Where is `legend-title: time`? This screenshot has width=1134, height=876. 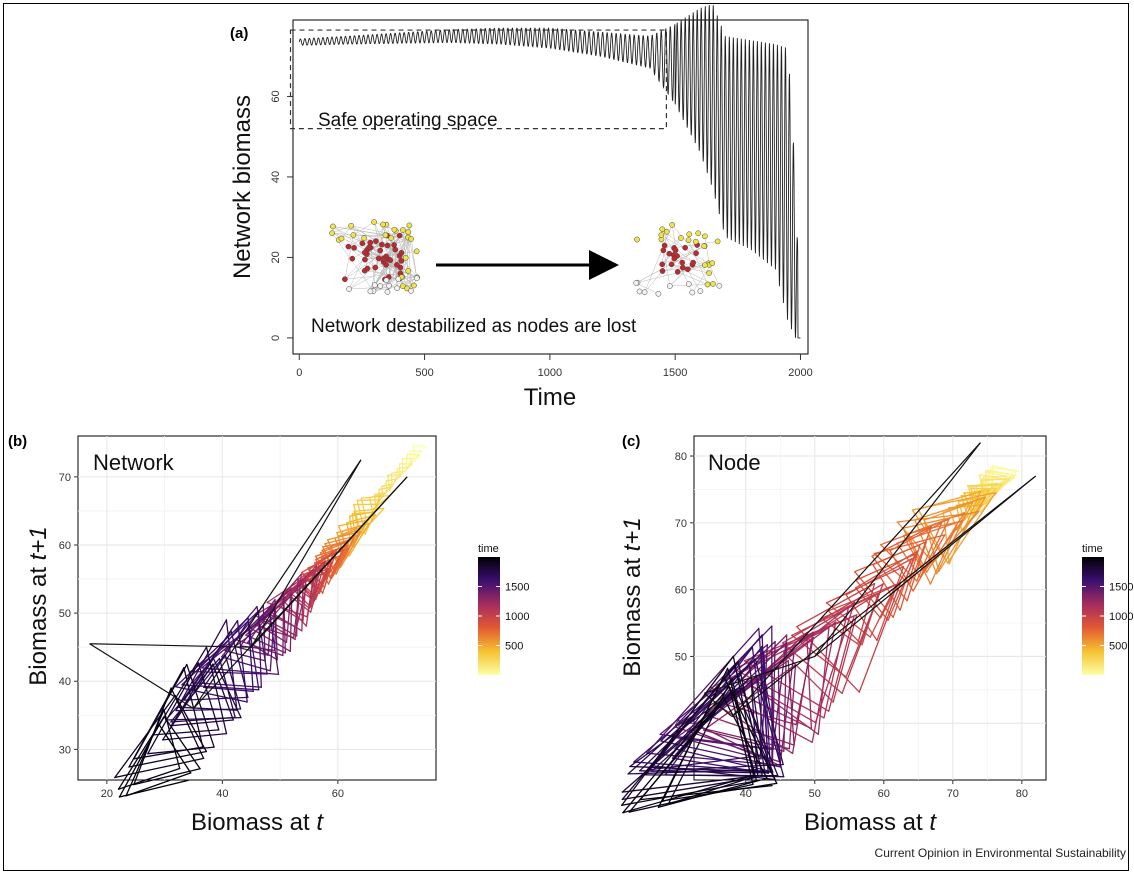 legend-title: time is located at coordinates (1092, 549).